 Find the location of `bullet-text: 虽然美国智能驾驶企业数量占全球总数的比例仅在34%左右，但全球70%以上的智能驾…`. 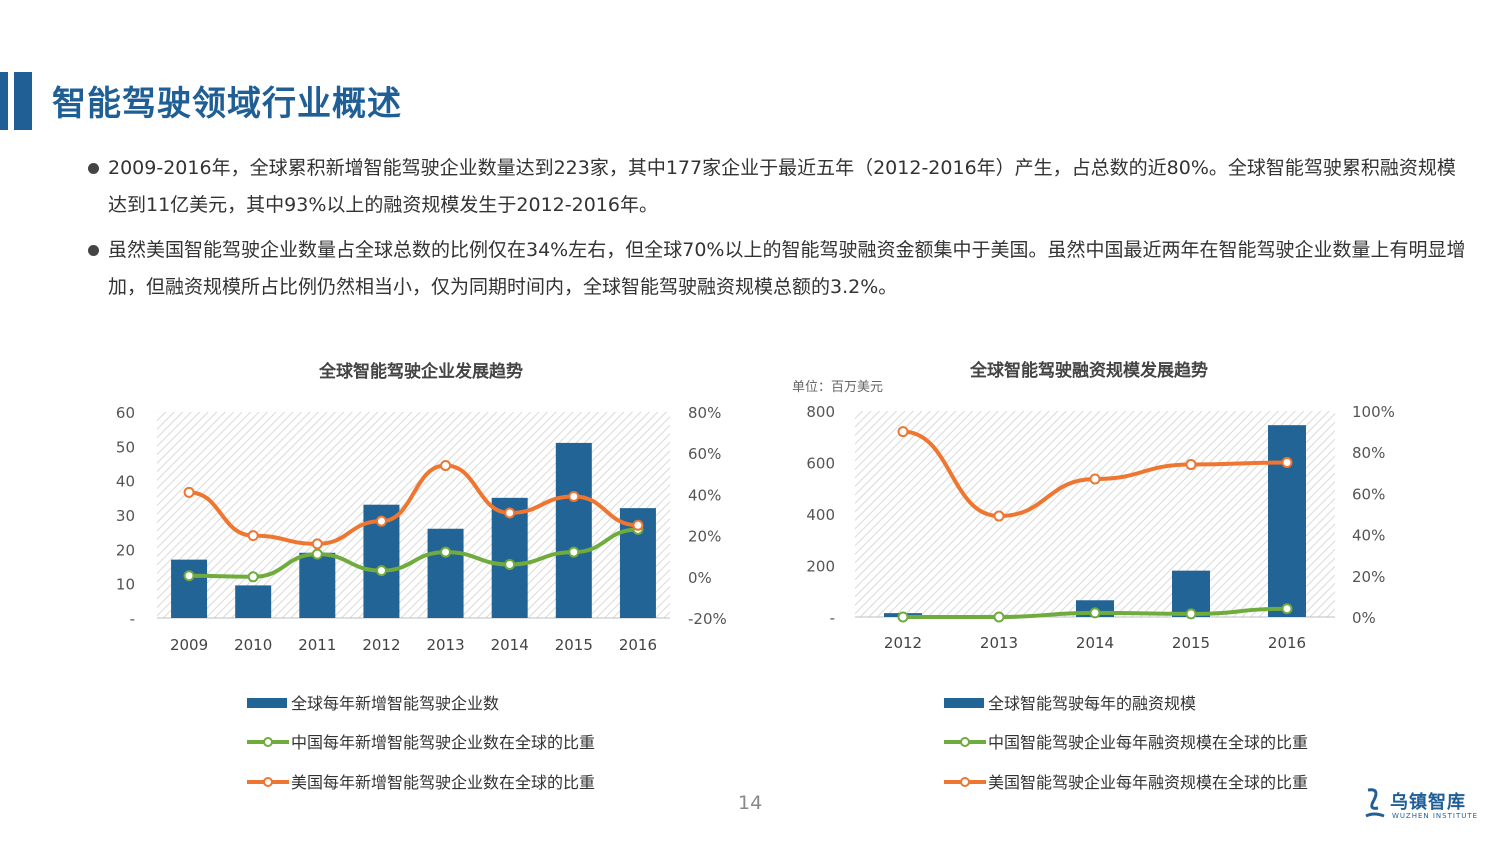

bullet-text: 虽然美国智能驾驶企业数量占全球总数的比例仅在34%左右，但全球70%以上的智能驾… is located at coordinates (787, 268).